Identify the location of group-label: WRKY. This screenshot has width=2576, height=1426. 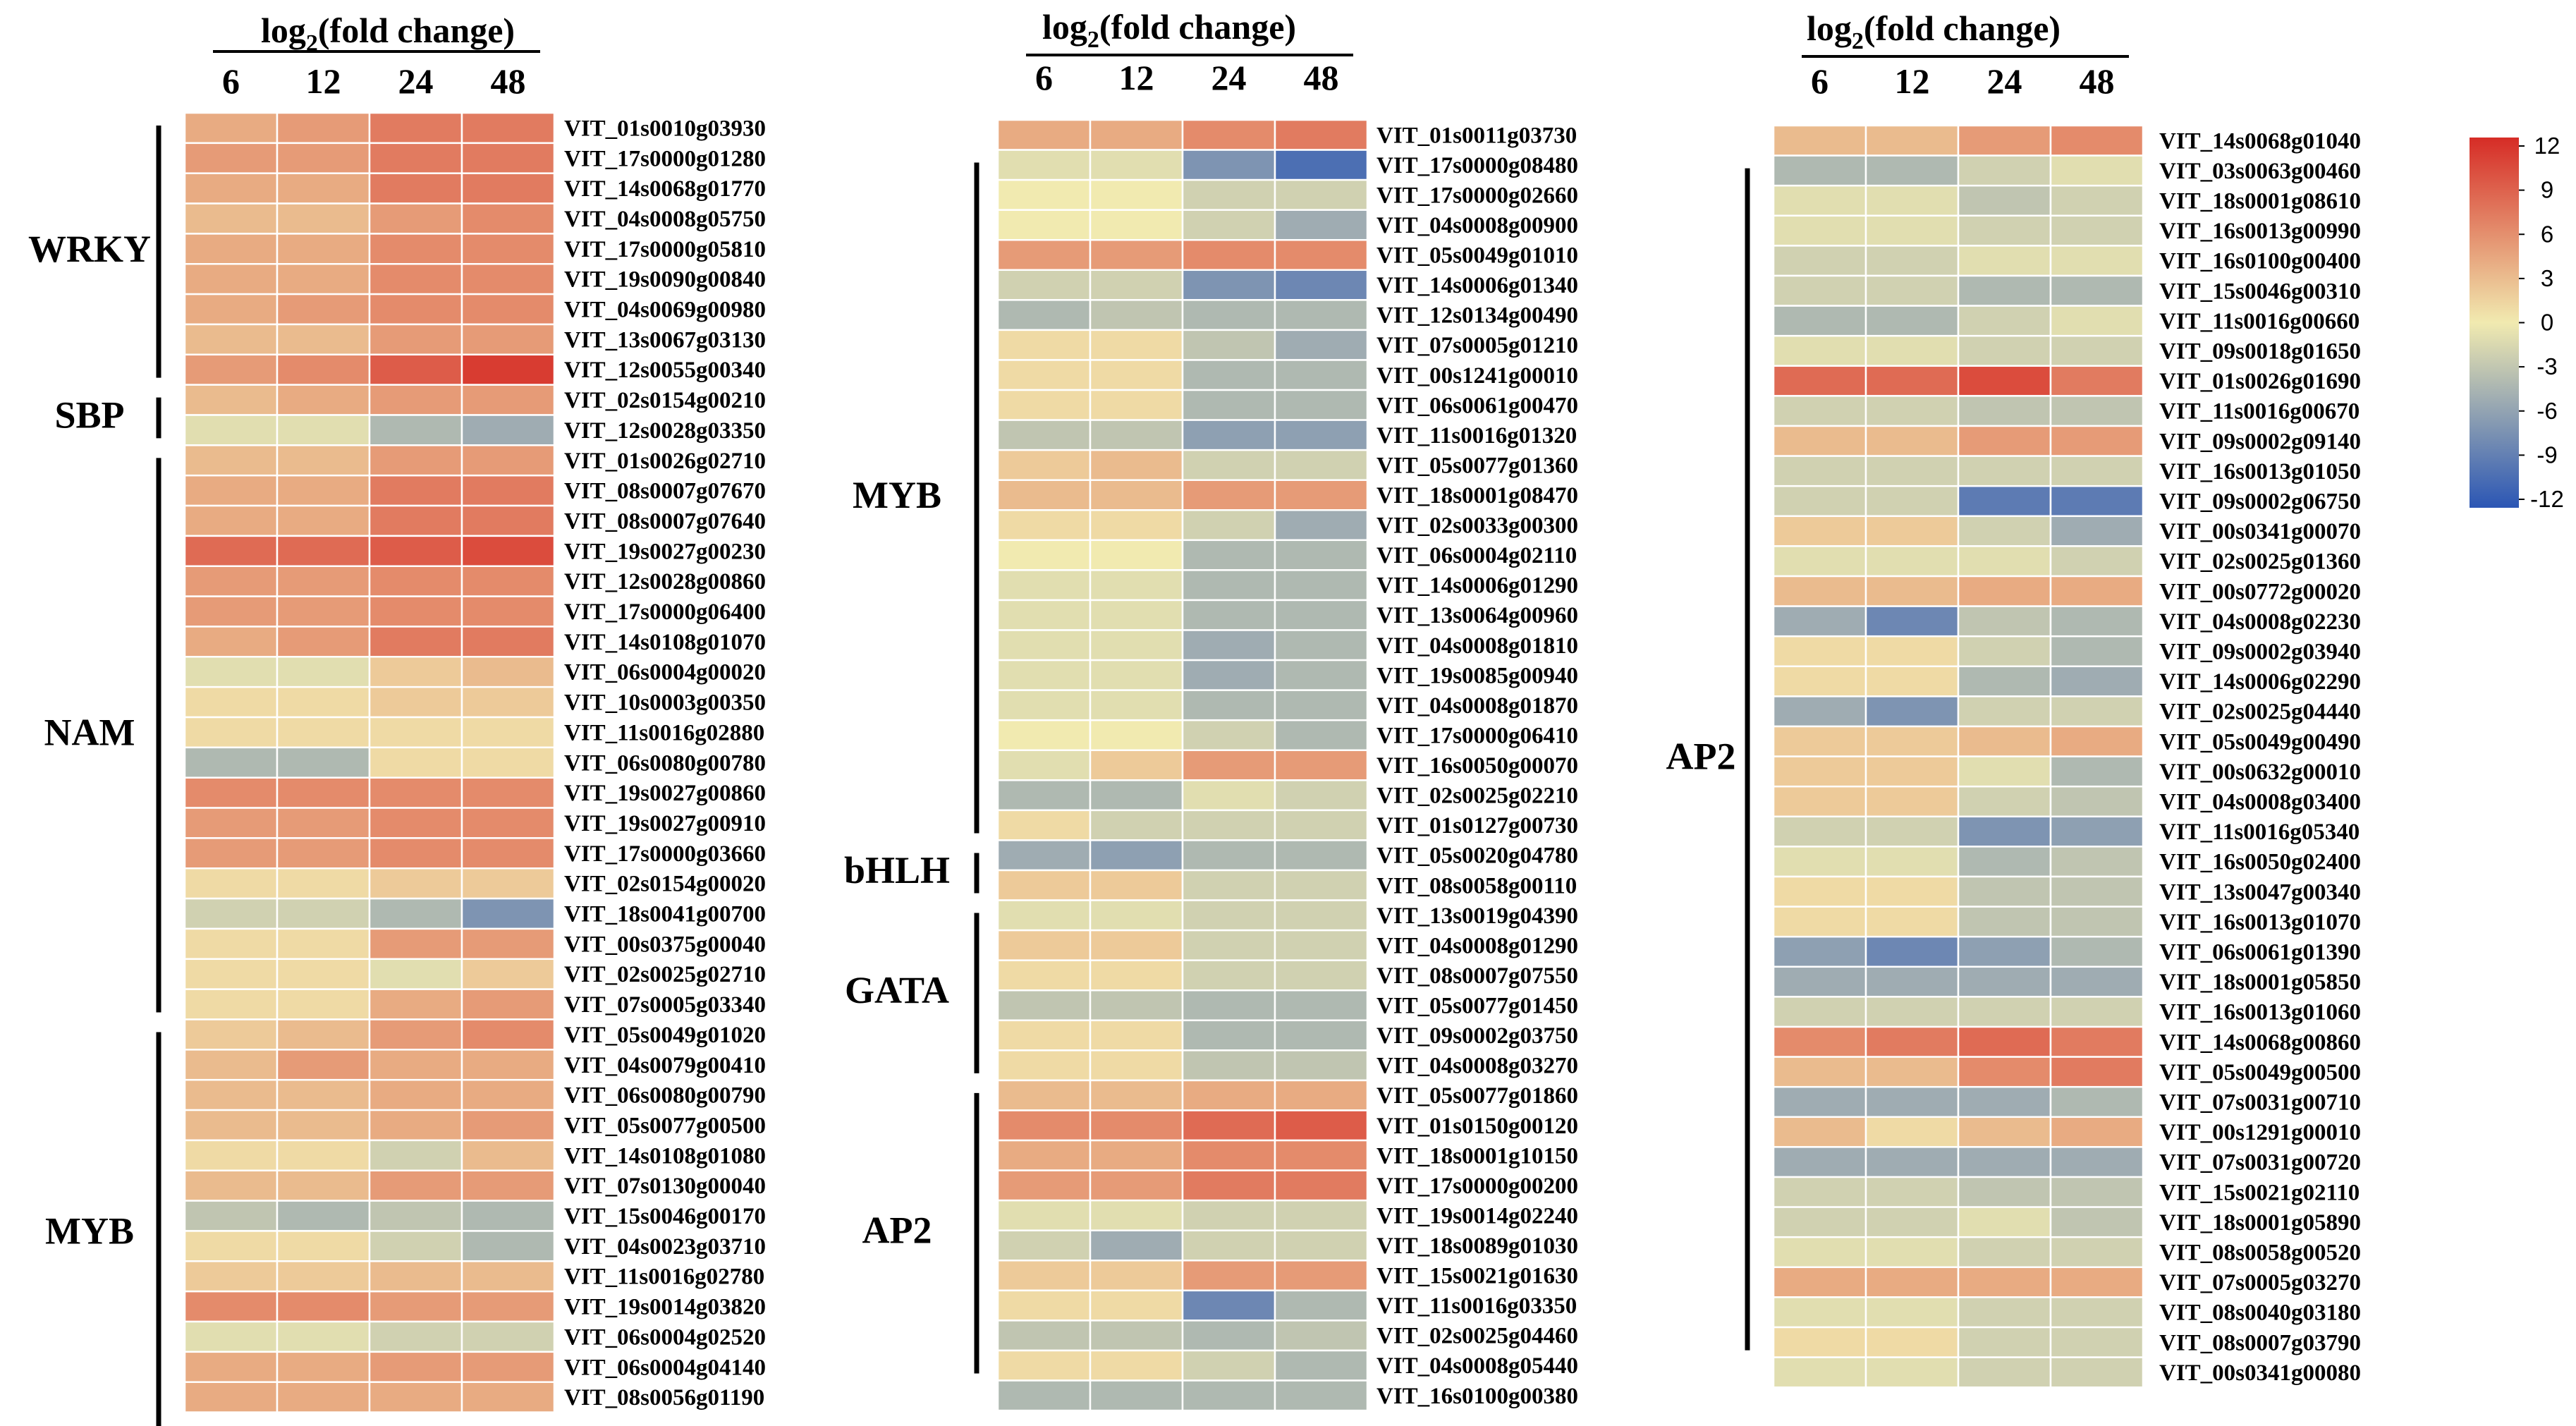
(90, 249).